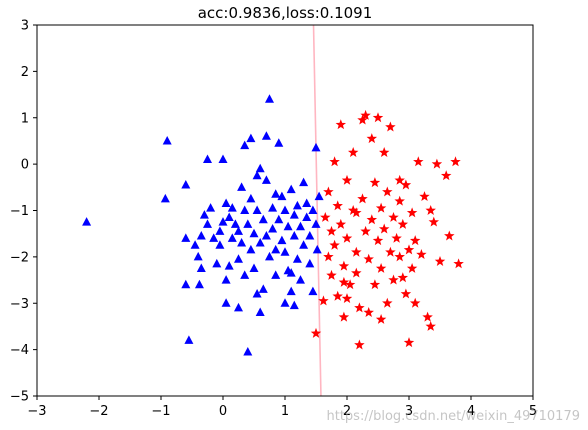 This screenshot has height=430, width=588. I want to click on y-tick-label: 1, so click(25, 118).